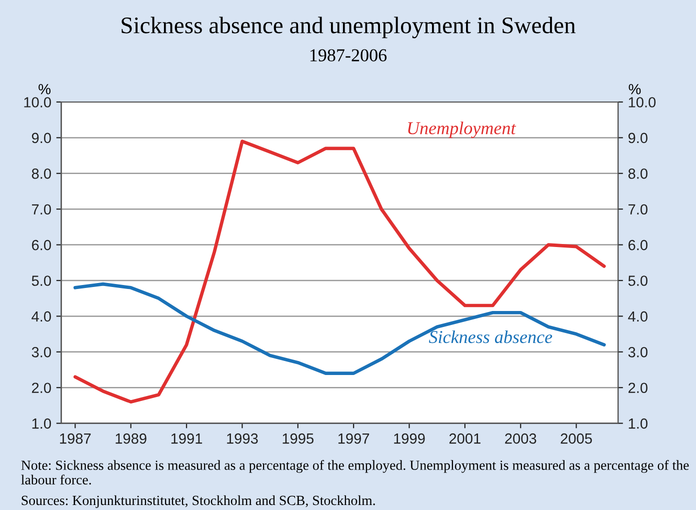 Image resolution: width=696 pixels, height=510 pixels. What do you see at coordinates (464, 438) in the screenshot?
I see `x-tick-label: 2001` at bounding box center [464, 438].